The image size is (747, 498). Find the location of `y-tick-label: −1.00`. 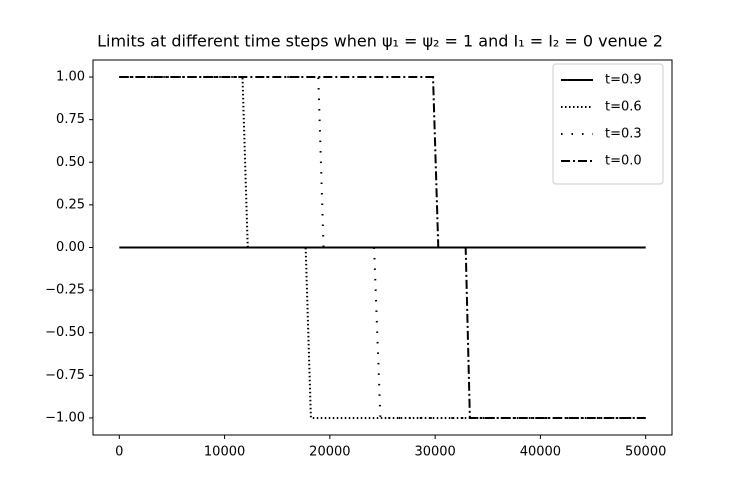

y-tick-label: −1.00 is located at coordinates (65, 417).